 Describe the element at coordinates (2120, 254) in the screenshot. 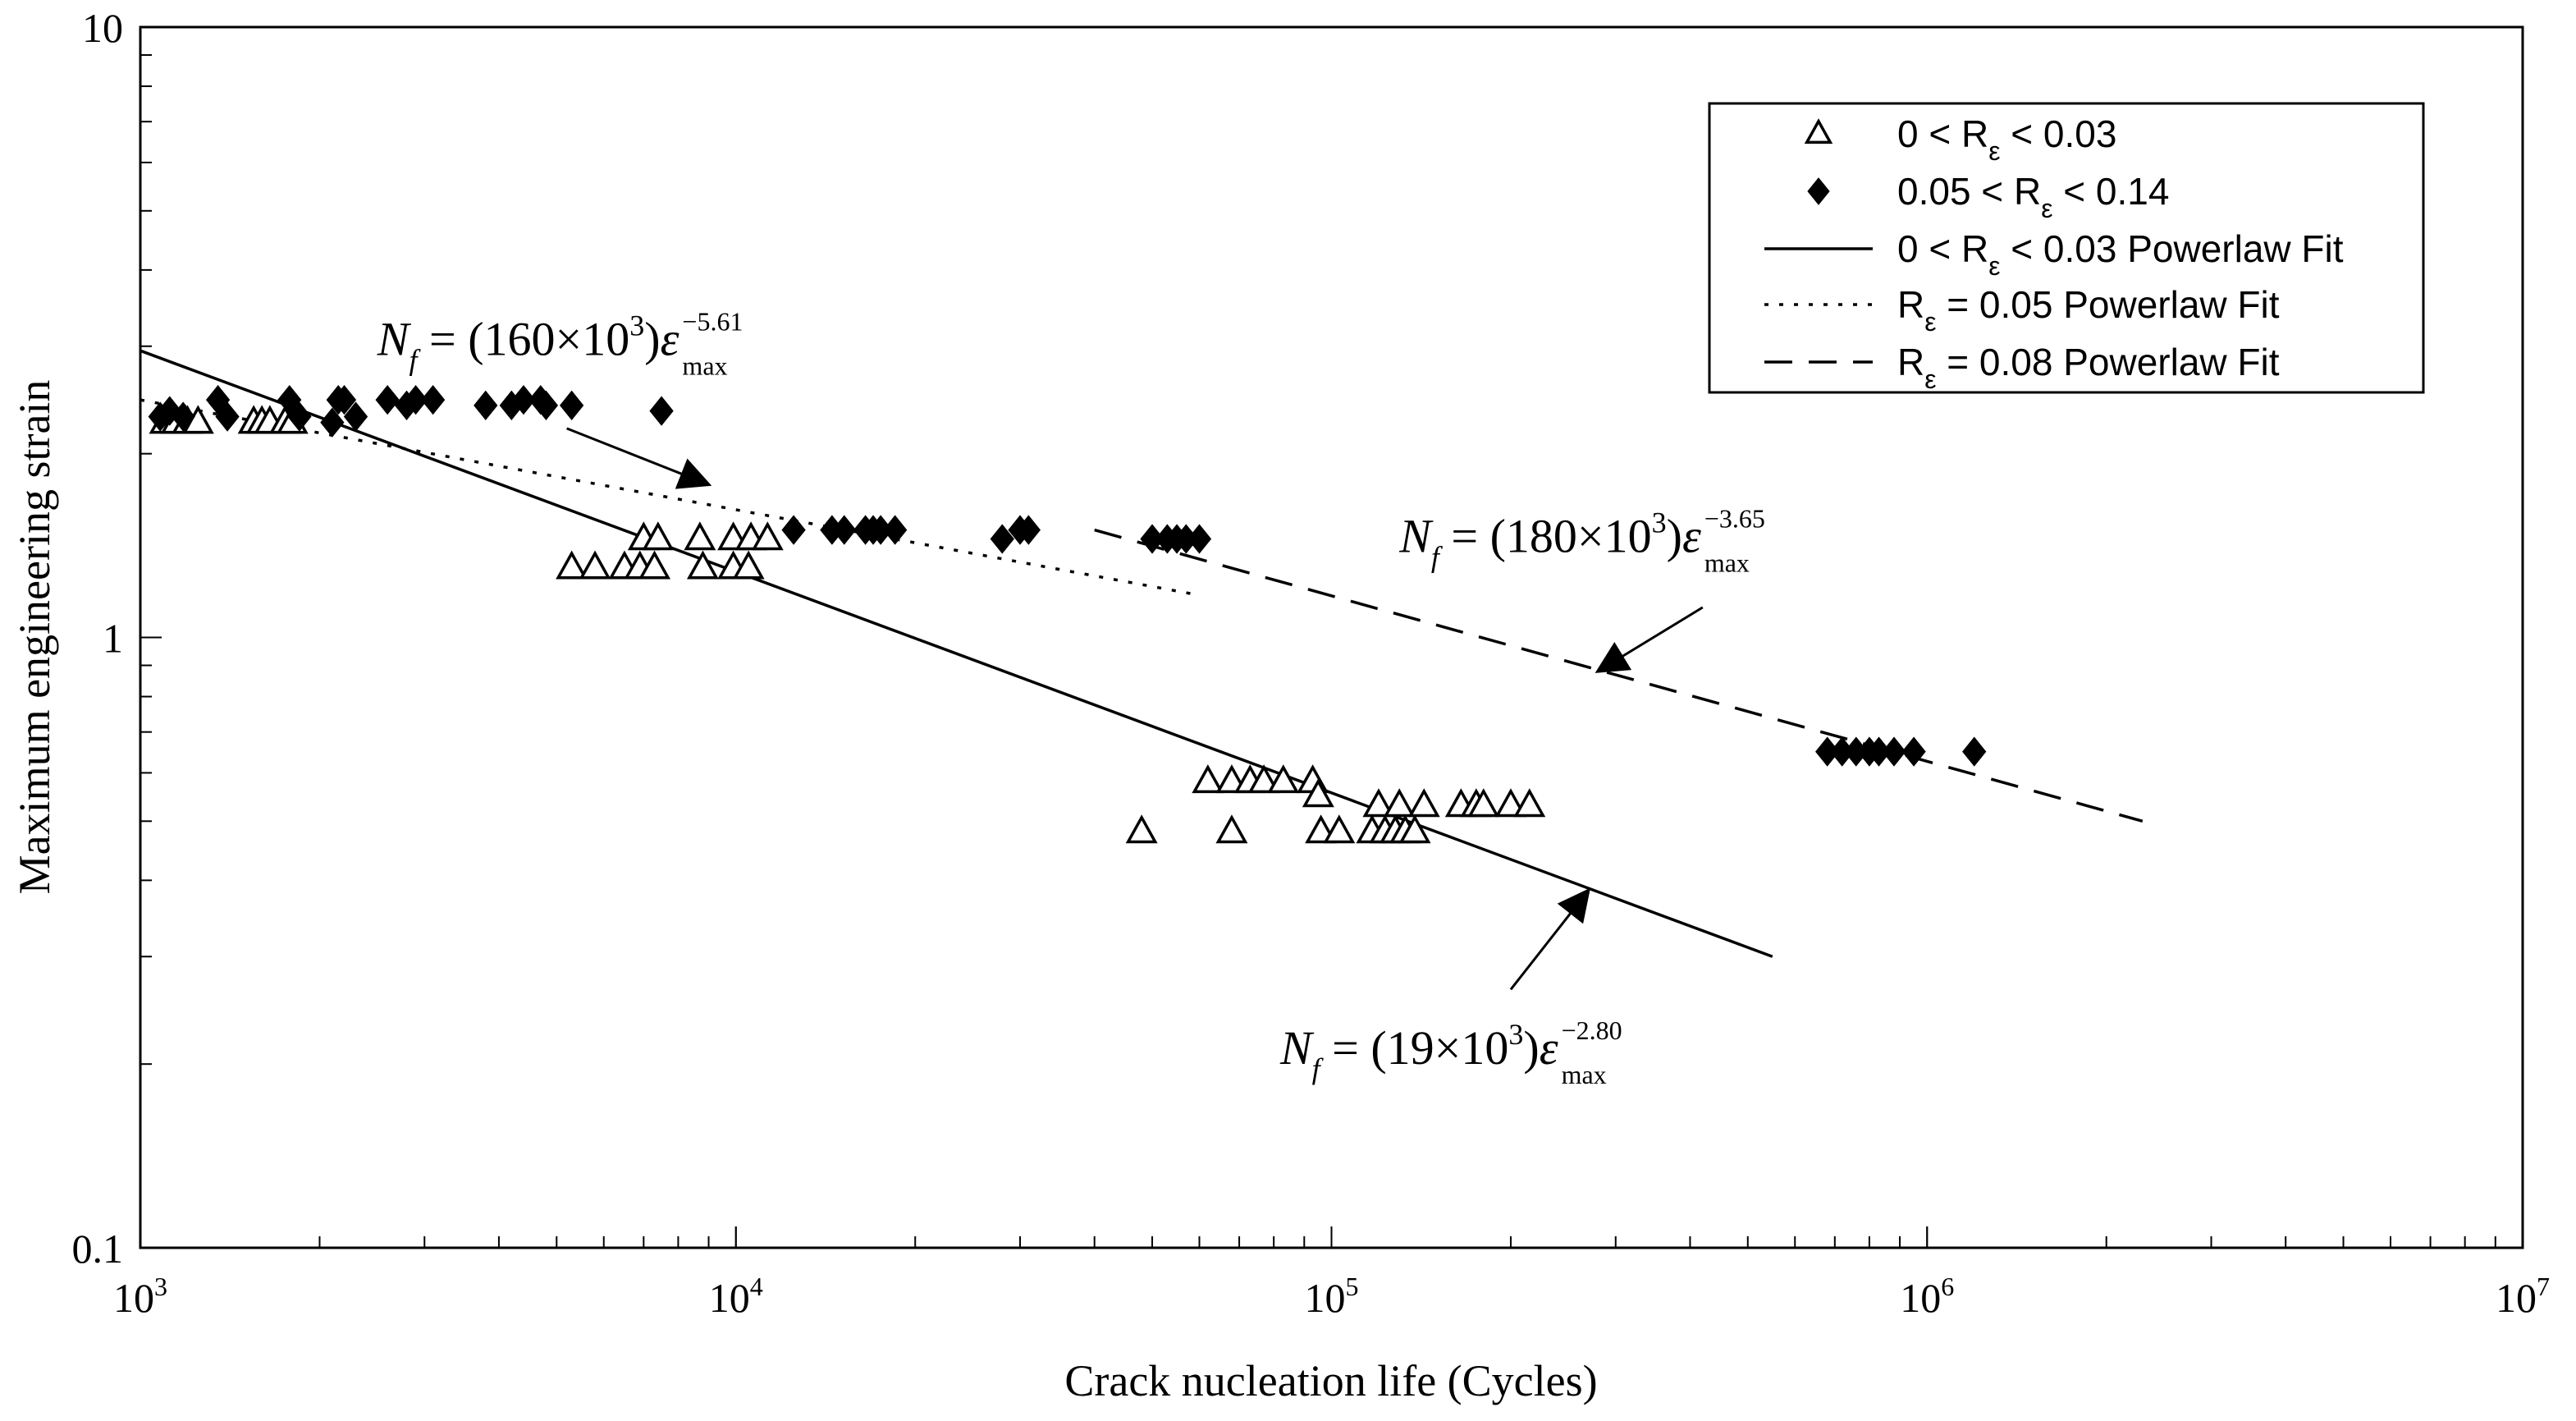

I see `legend-label: 0 < Rε < 0.03 Powerlaw Fit` at that location.